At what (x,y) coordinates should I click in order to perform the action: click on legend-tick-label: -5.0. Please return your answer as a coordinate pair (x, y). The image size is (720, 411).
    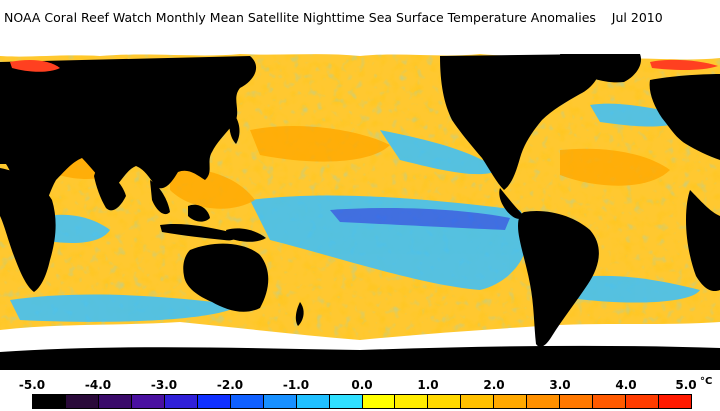
    Looking at the image, I should click on (32, 385).